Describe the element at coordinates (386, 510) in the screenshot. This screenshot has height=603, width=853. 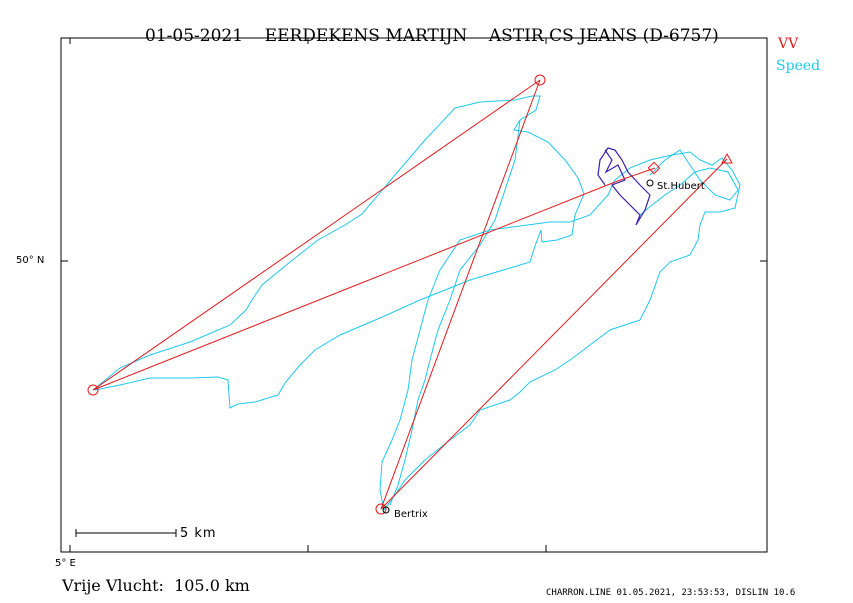
I see `bertrix-marker` at that location.